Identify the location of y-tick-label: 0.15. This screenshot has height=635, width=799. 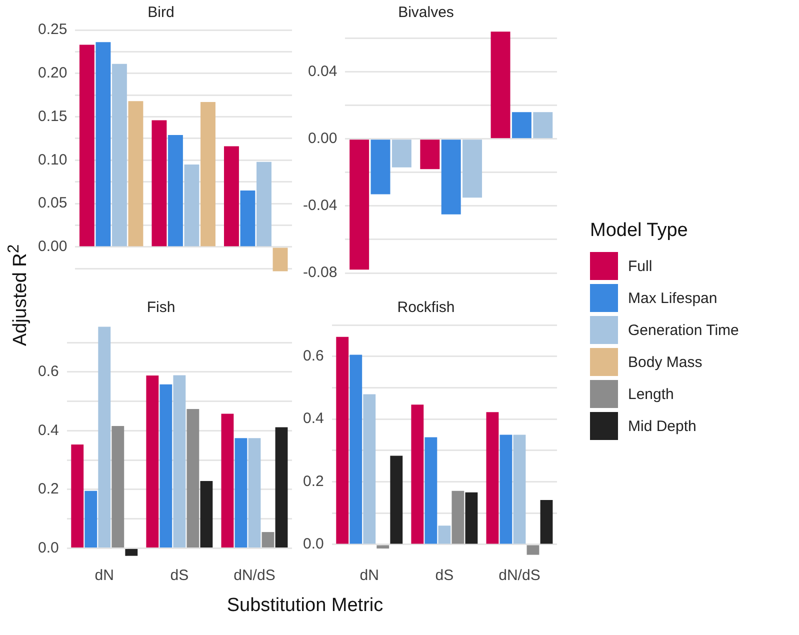
(53, 116).